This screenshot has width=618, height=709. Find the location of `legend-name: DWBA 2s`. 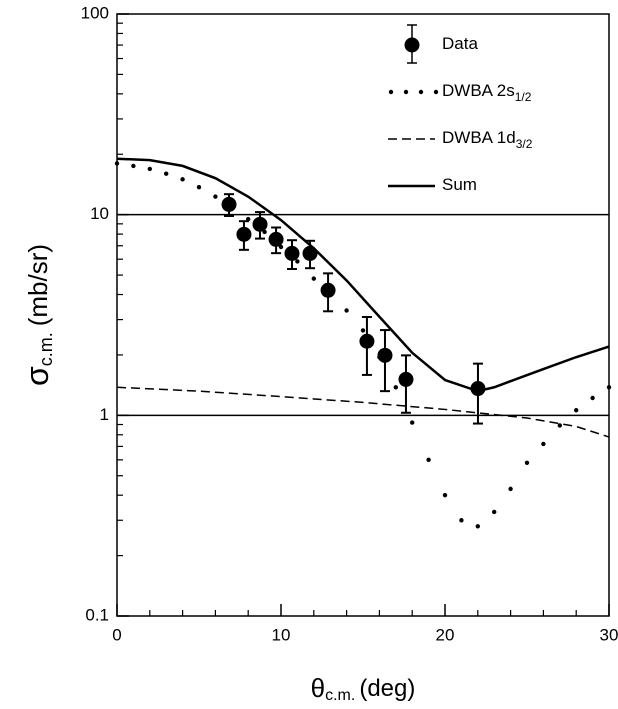

legend-name: DWBA 2s is located at coordinates (478, 90).